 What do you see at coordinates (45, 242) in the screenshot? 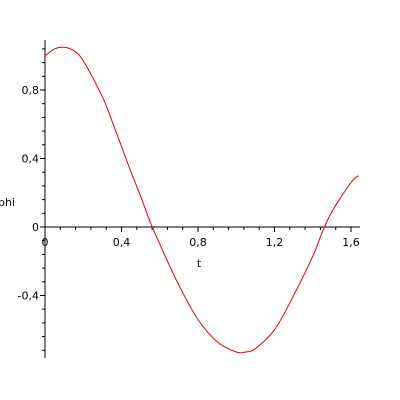
I see `x-tick-label: 0` at bounding box center [45, 242].